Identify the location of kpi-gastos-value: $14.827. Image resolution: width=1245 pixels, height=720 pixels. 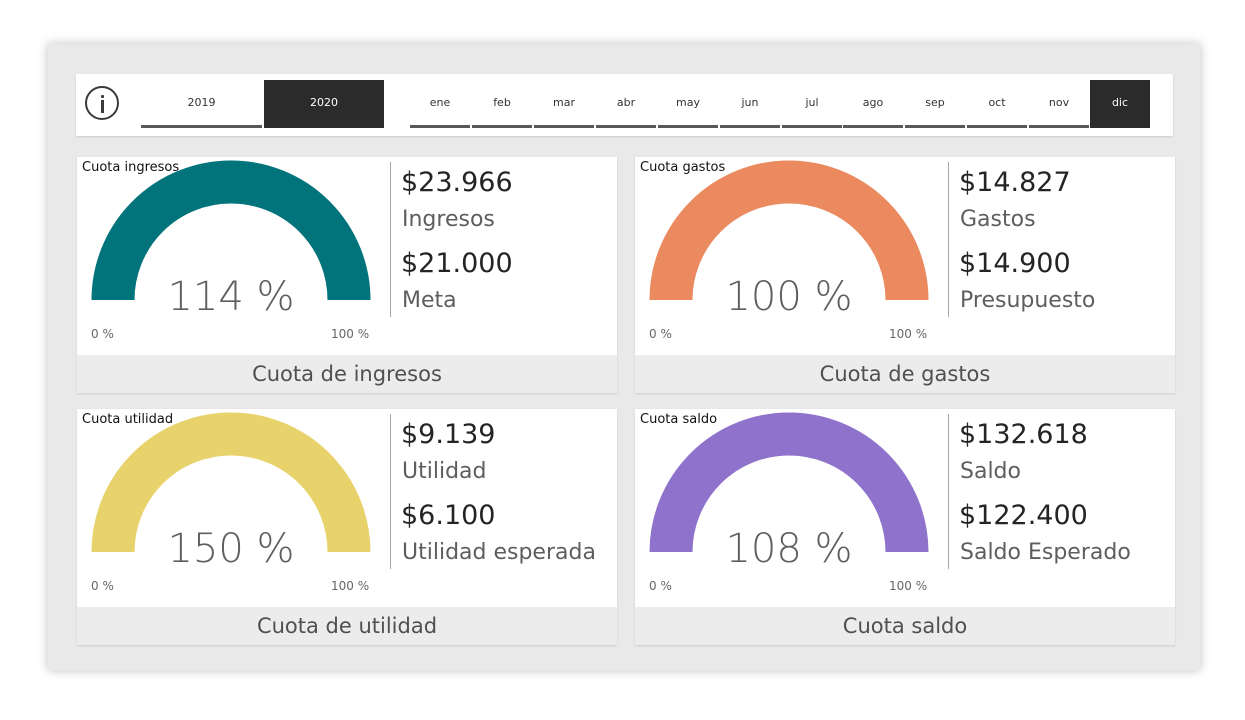
(1015, 182).